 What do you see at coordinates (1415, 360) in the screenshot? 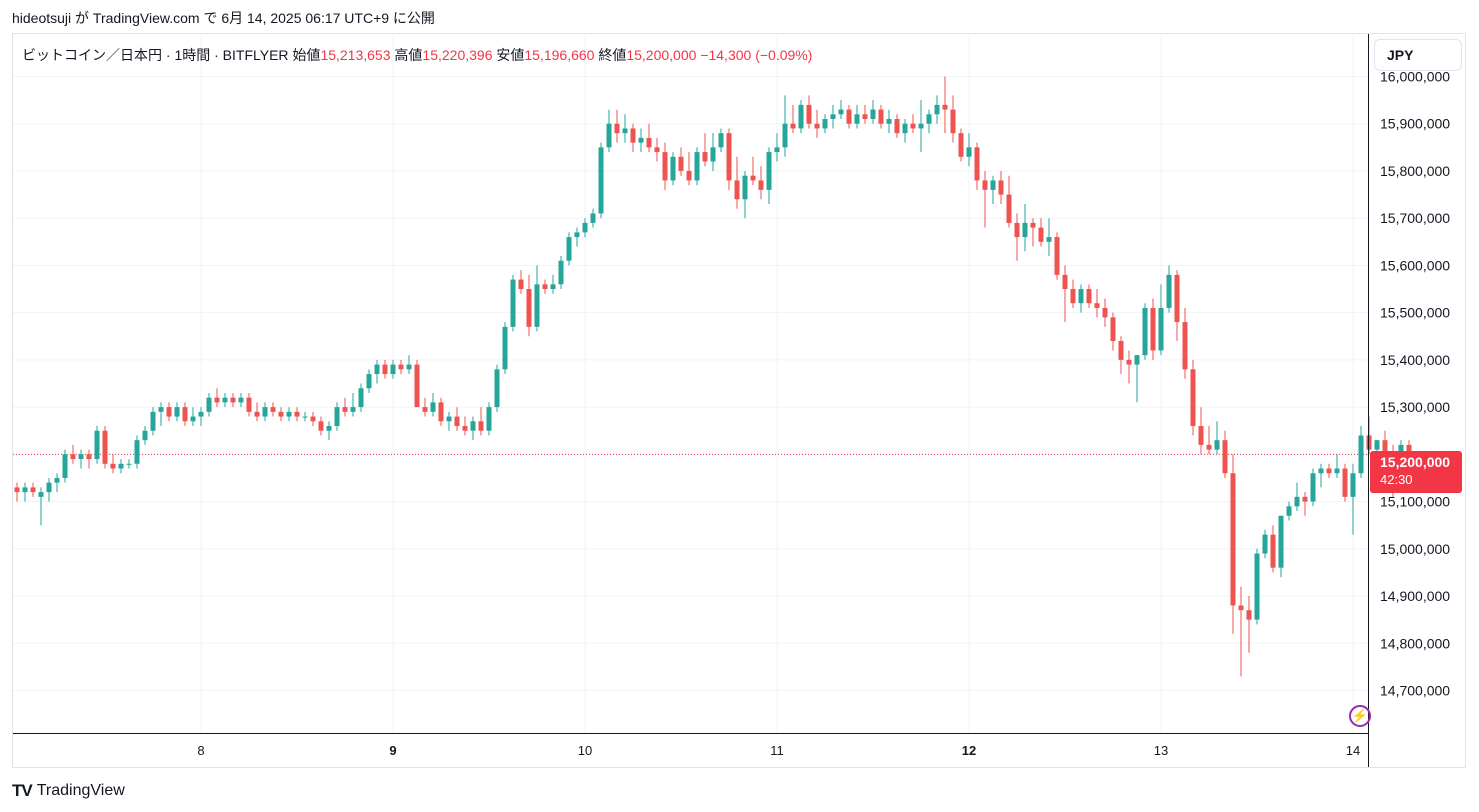
I see `price-tick-label: 15,400,000` at bounding box center [1415, 360].